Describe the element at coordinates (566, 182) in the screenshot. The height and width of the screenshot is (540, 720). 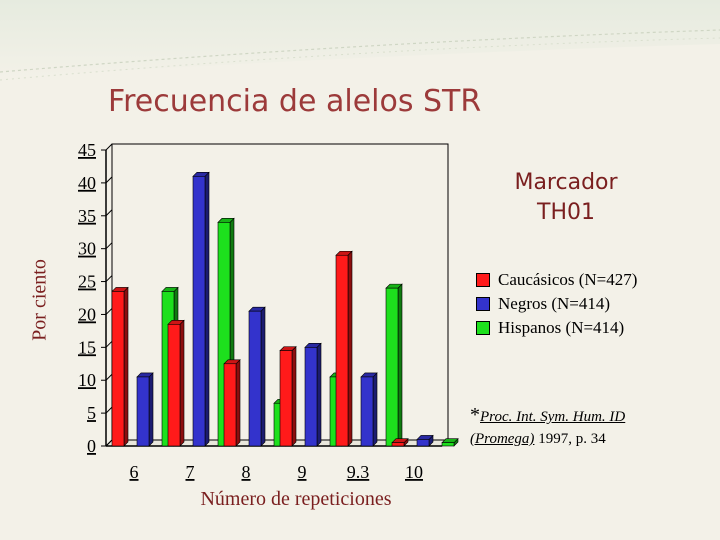
I see `marker-note-line1: Marcador` at that location.